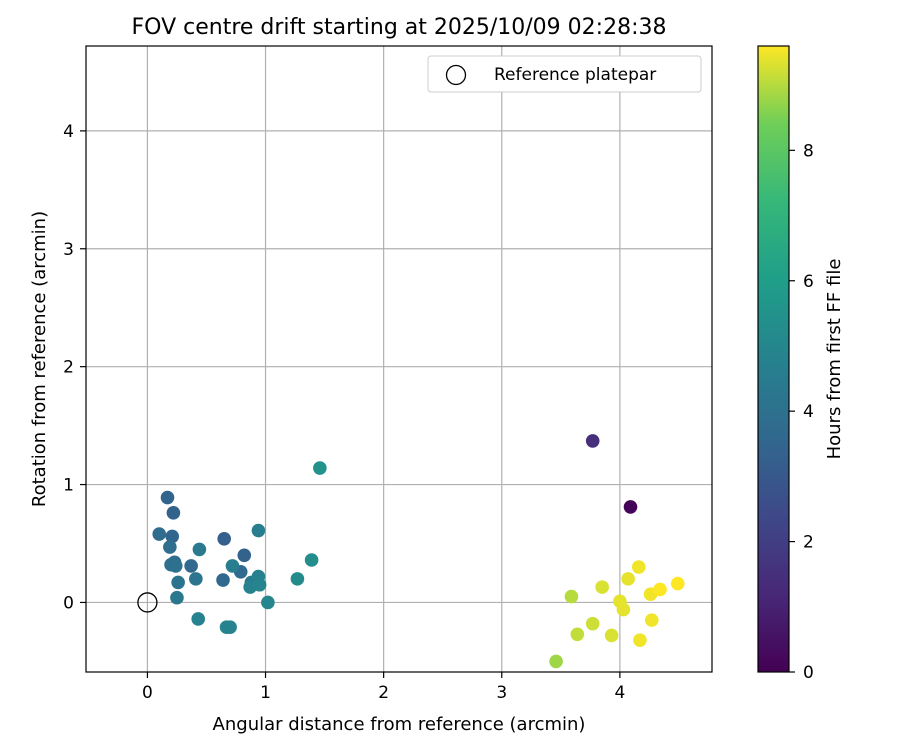 This screenshot has width=900, height=750. I want to click on legend-box, so click(564, 74).